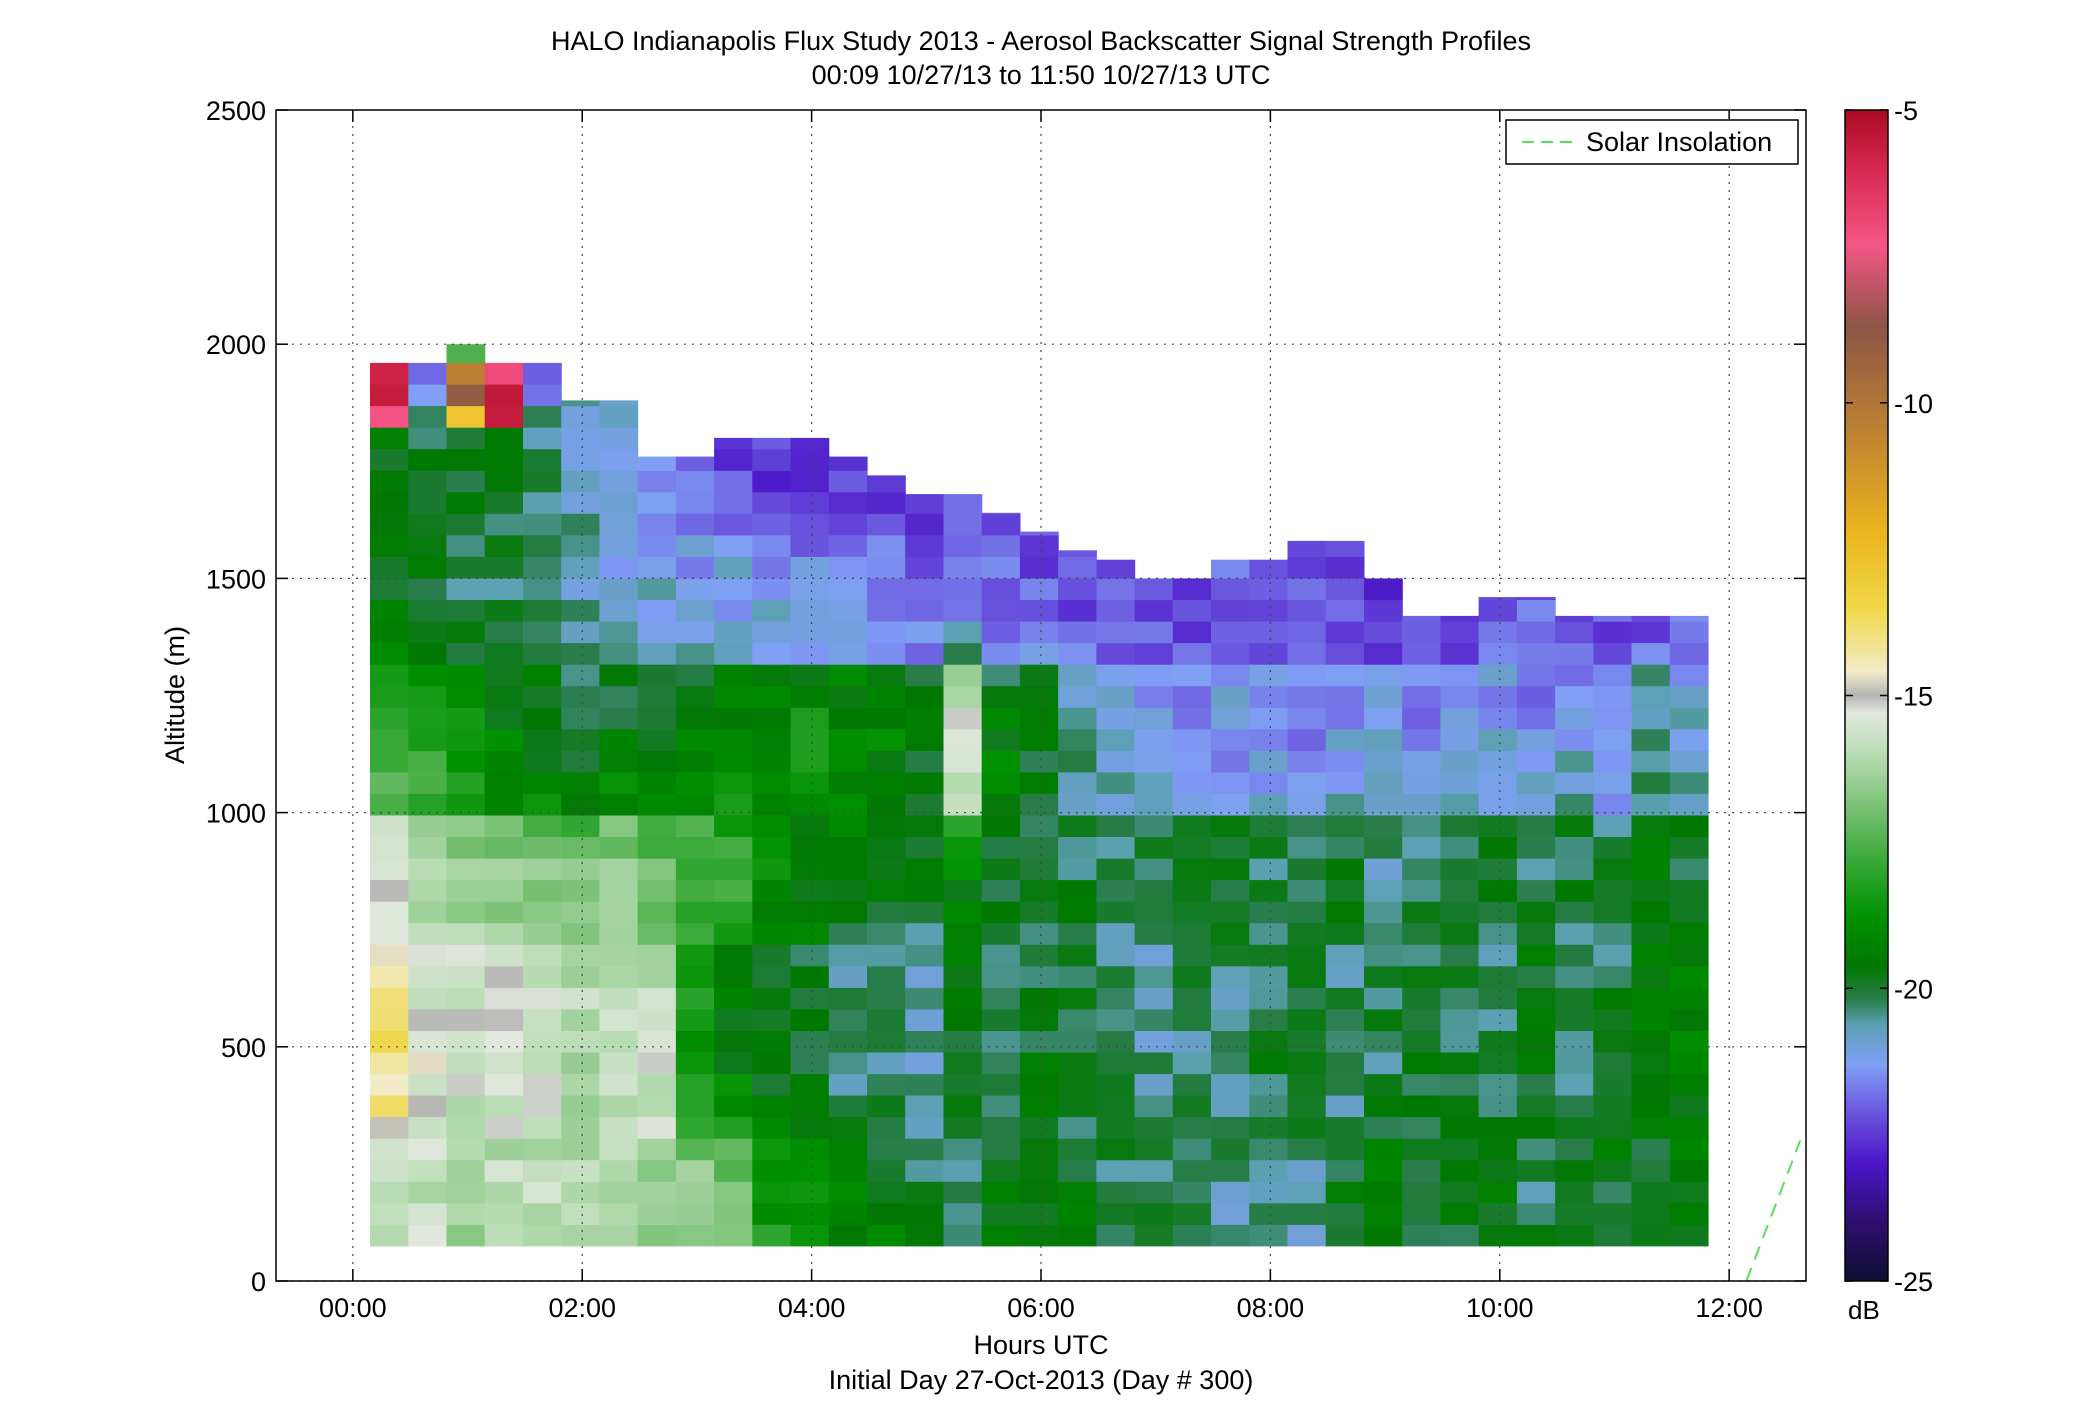  Describe the element at coordinates (243, 1048) in the screenshot. I see `y-tick-label: 500` at that location.